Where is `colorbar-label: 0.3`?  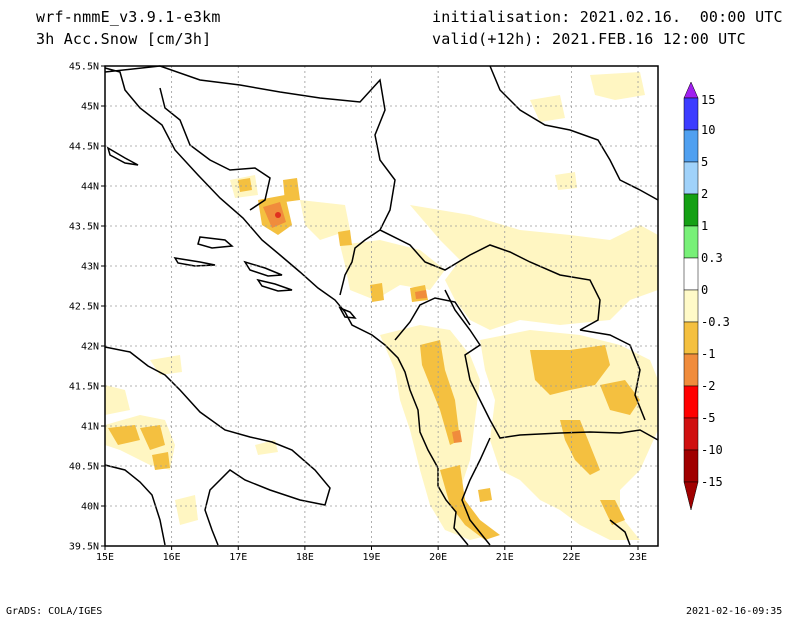 colorbar-label: 0.3 is located at coordinates (712, 258).